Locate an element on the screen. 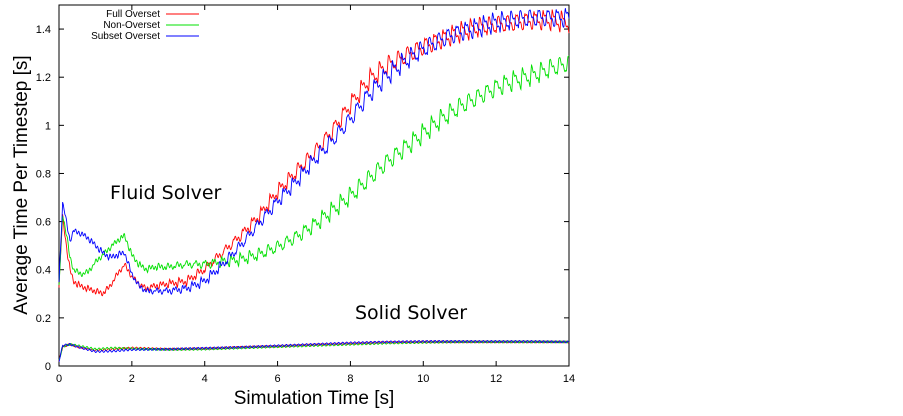 The width and height of the screenshot is (903, 416). y-tick-label: 1.4 is located at coordinates (43, 30).